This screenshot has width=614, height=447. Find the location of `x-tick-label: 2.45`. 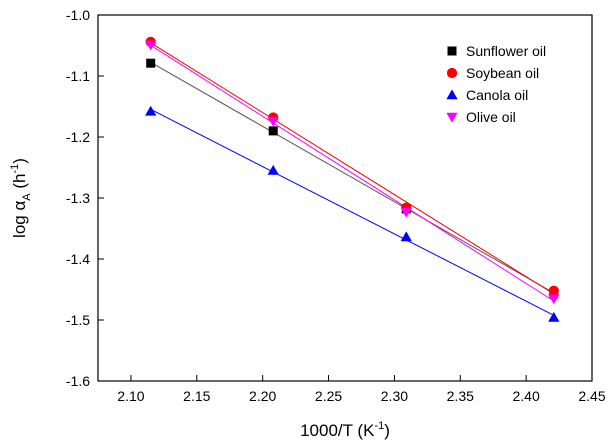

x-tick-label: 2.45 is located at coordinates (591, 396).